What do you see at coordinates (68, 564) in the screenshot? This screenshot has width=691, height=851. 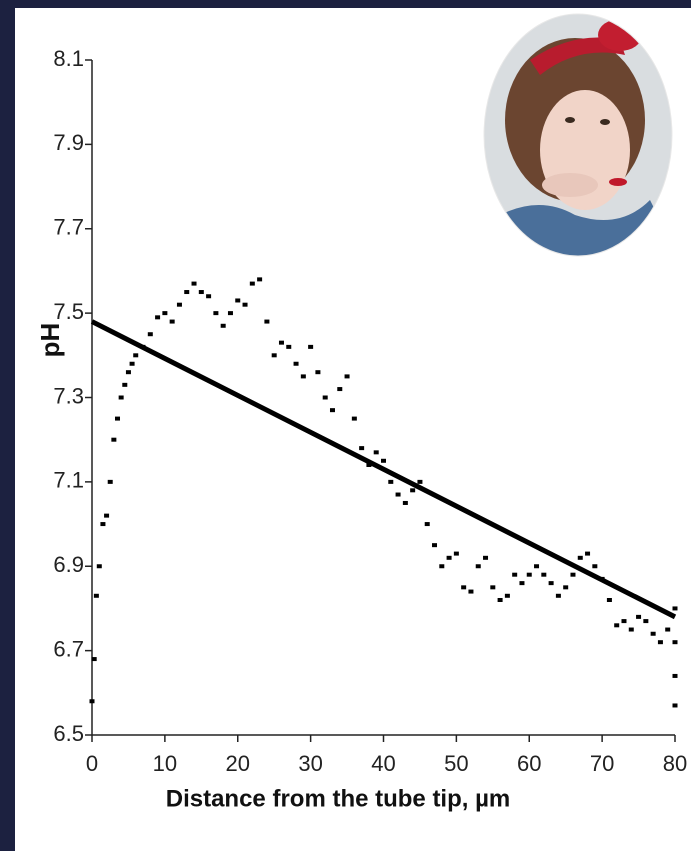 I see `y-tick-label: 6.9` at bounding box center [68, 564].